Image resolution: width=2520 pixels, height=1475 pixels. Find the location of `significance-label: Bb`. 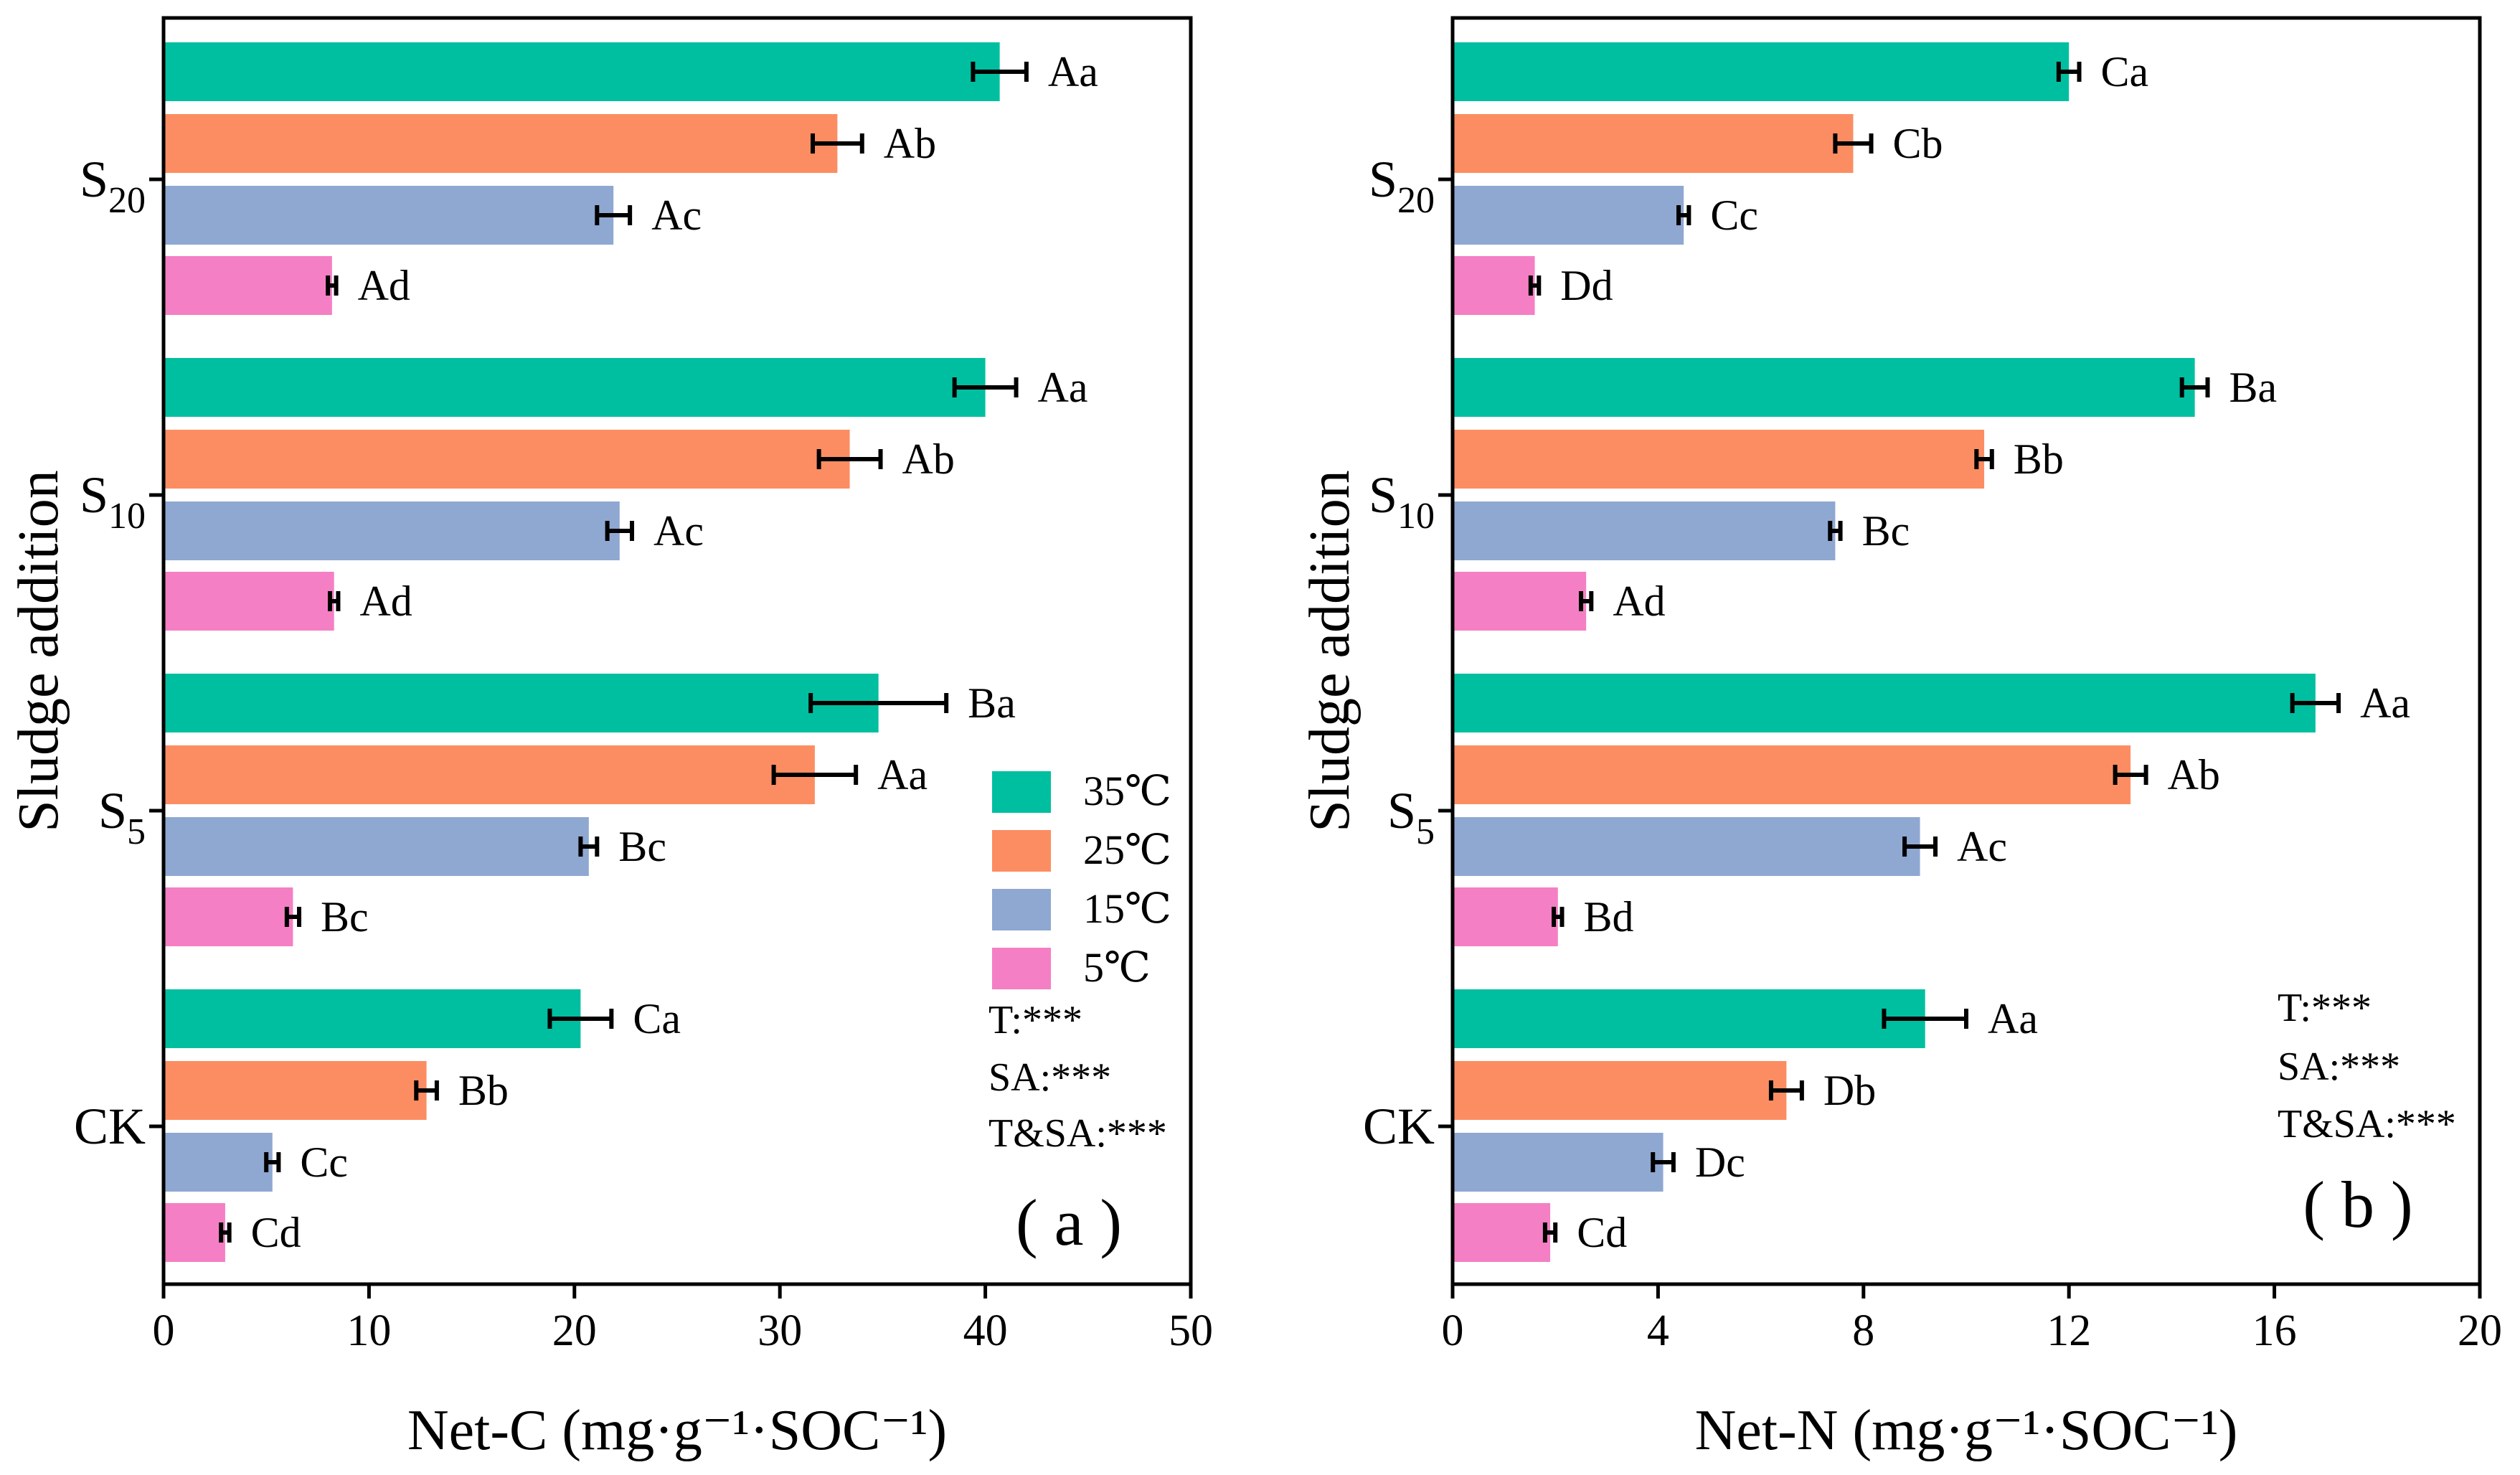

significance-label: Bb is located at coordinates (2039, 459).